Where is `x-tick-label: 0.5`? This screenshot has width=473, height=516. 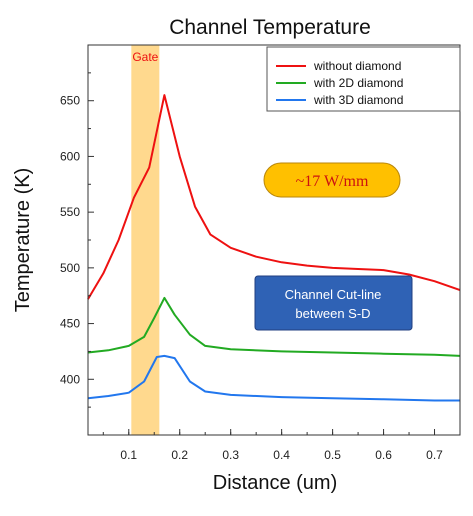 x-tick-label: 0.5 is located at coordinates (332, 455).